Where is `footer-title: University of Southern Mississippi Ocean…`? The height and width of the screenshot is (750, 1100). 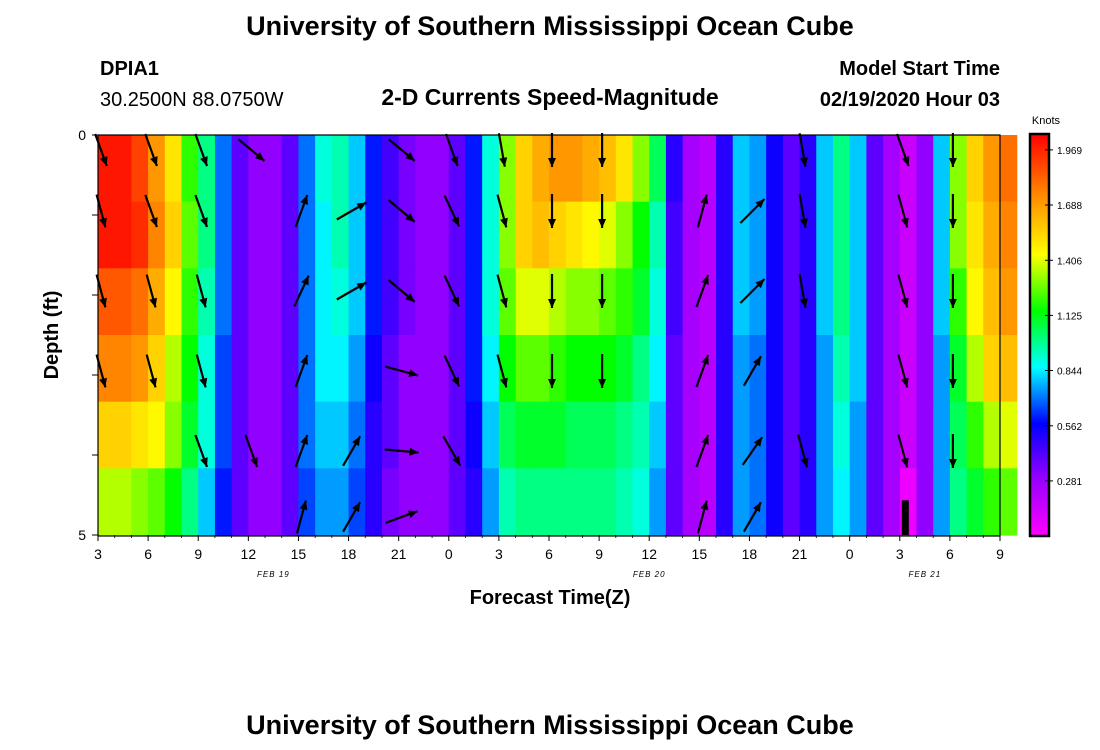
footer-title: University of Southern Mississippi Ocean… is located at coordinates (550, 725).